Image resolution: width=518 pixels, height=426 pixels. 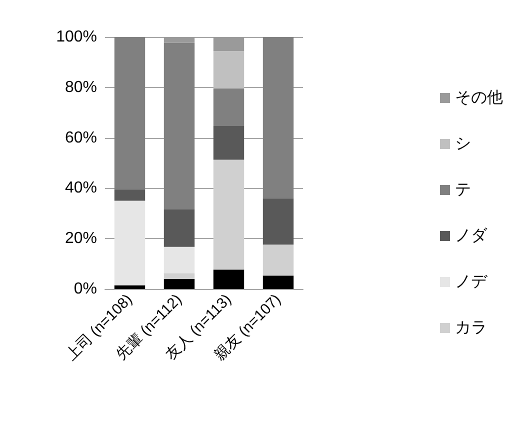 I want to click on y-tick-label: 80%, so click(x=80, y=87).